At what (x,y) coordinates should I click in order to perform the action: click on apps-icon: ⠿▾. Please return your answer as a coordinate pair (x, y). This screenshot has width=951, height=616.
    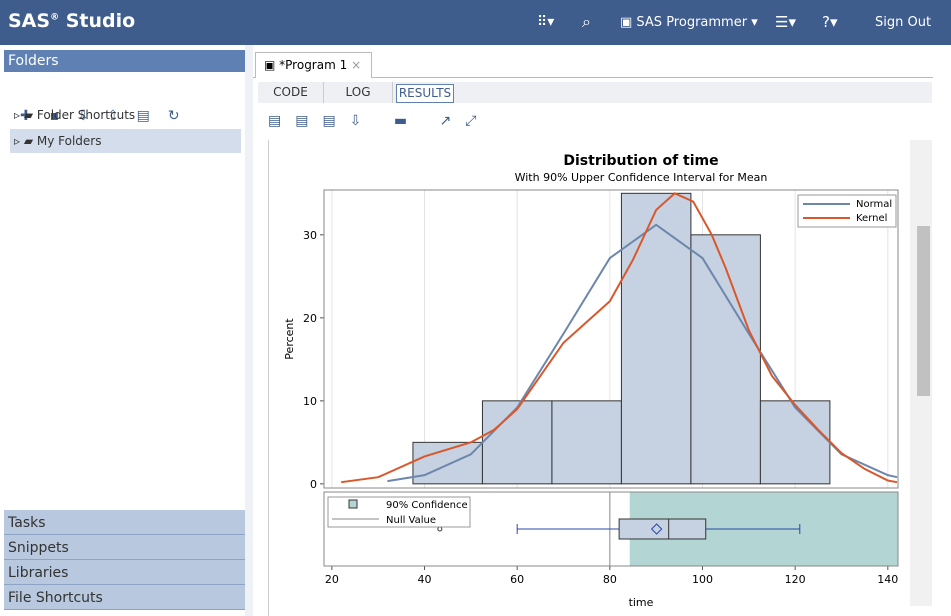
    Looking at the image, I should click on (546, 22).